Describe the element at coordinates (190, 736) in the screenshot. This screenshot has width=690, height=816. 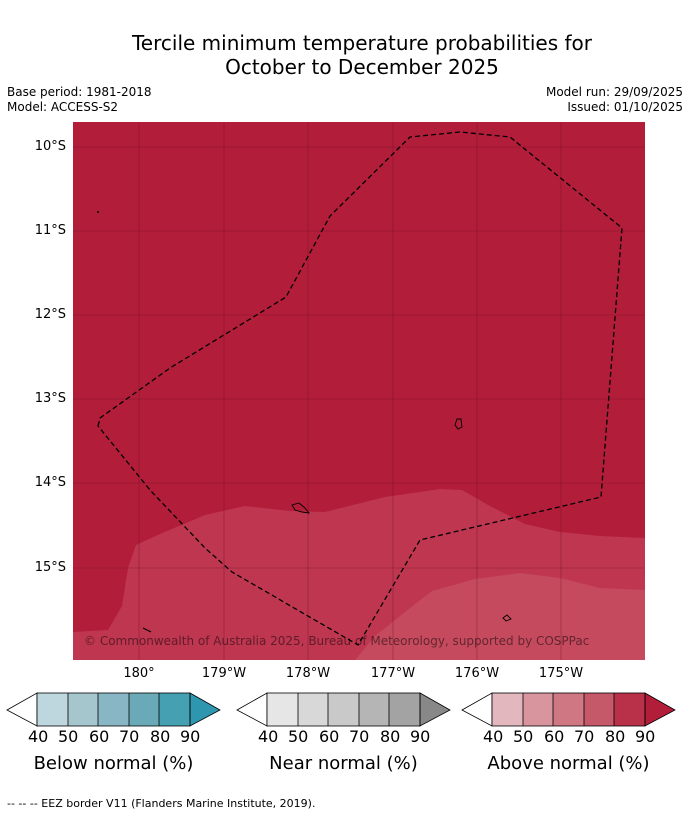
I see `below-tick-90: 90` at that location.